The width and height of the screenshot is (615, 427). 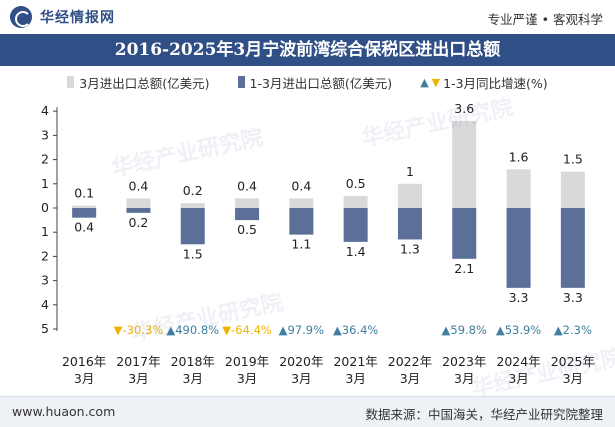 I want to click on growth-label: ▲53.9%, so click(x=518, y=330).